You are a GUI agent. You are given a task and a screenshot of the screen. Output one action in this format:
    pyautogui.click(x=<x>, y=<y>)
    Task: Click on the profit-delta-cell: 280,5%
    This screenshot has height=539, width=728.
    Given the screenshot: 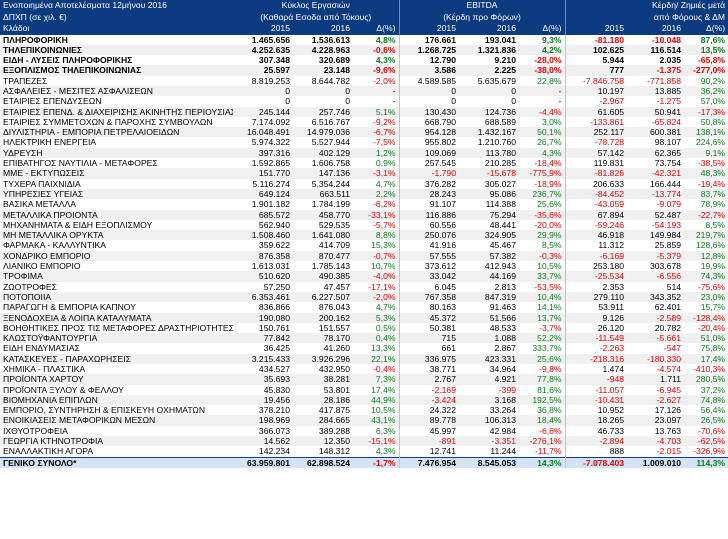 What is the action you would take?
    pyautogui.click(x=706, y=379)
    